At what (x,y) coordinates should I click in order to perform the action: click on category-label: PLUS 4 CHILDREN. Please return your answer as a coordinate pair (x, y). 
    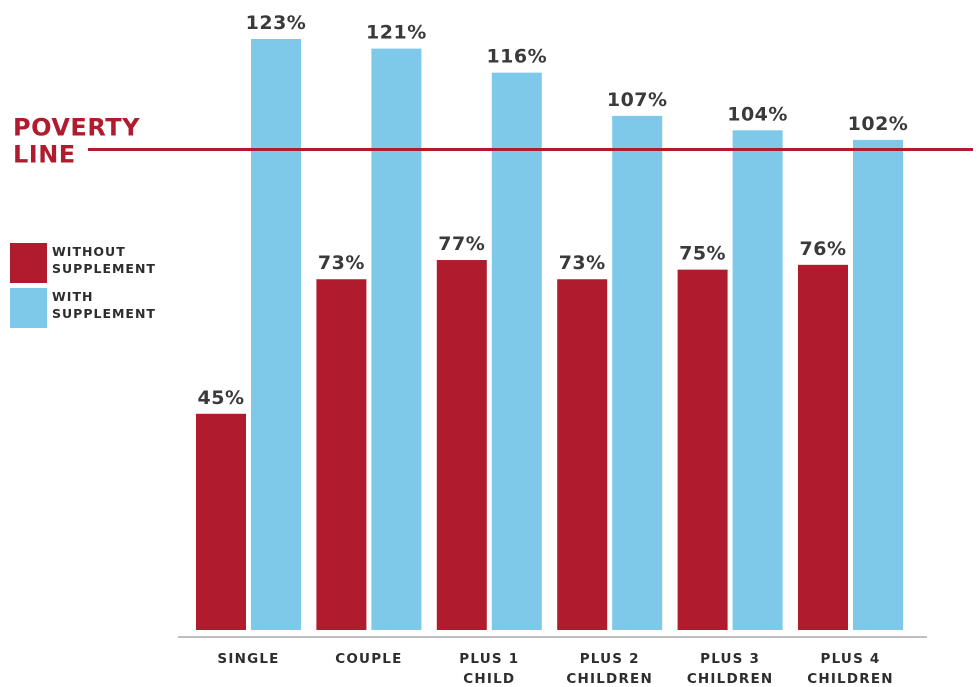
    Looking at the image, I should click on (850, 669).